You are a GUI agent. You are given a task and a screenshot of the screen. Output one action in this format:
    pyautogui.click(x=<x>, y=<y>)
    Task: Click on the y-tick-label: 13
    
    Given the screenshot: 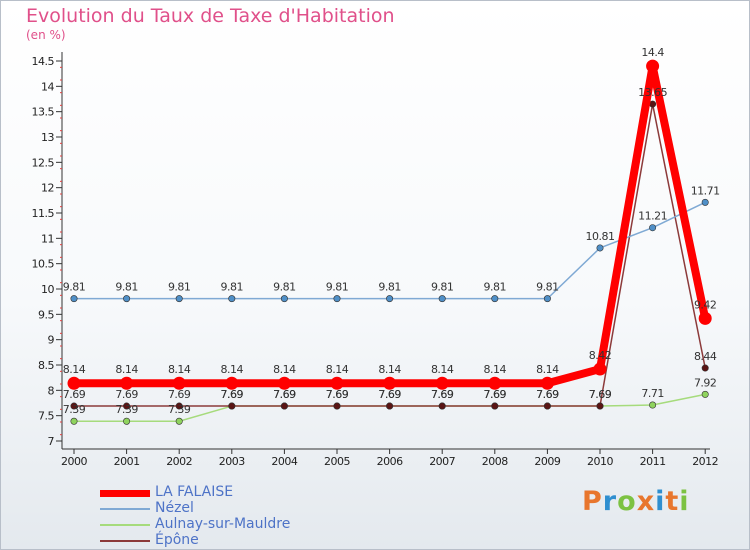 What is the action you would take?
    pyautogui.click(x=47, y=137)
    